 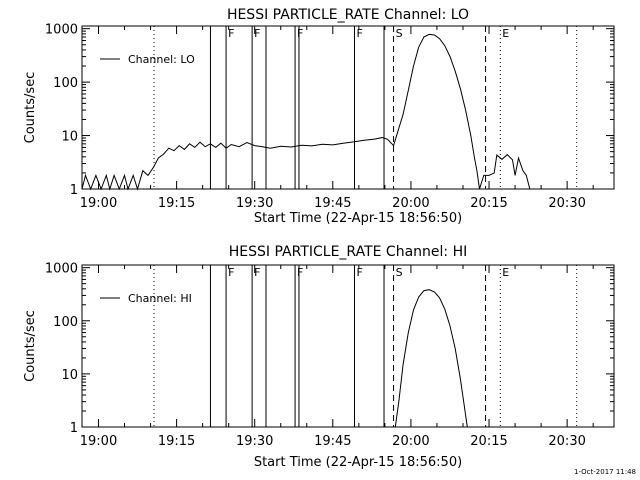 I want to click on chart-title: HESSI PARTICLE_RATE Channel: LO, so click(x=348, y=15).